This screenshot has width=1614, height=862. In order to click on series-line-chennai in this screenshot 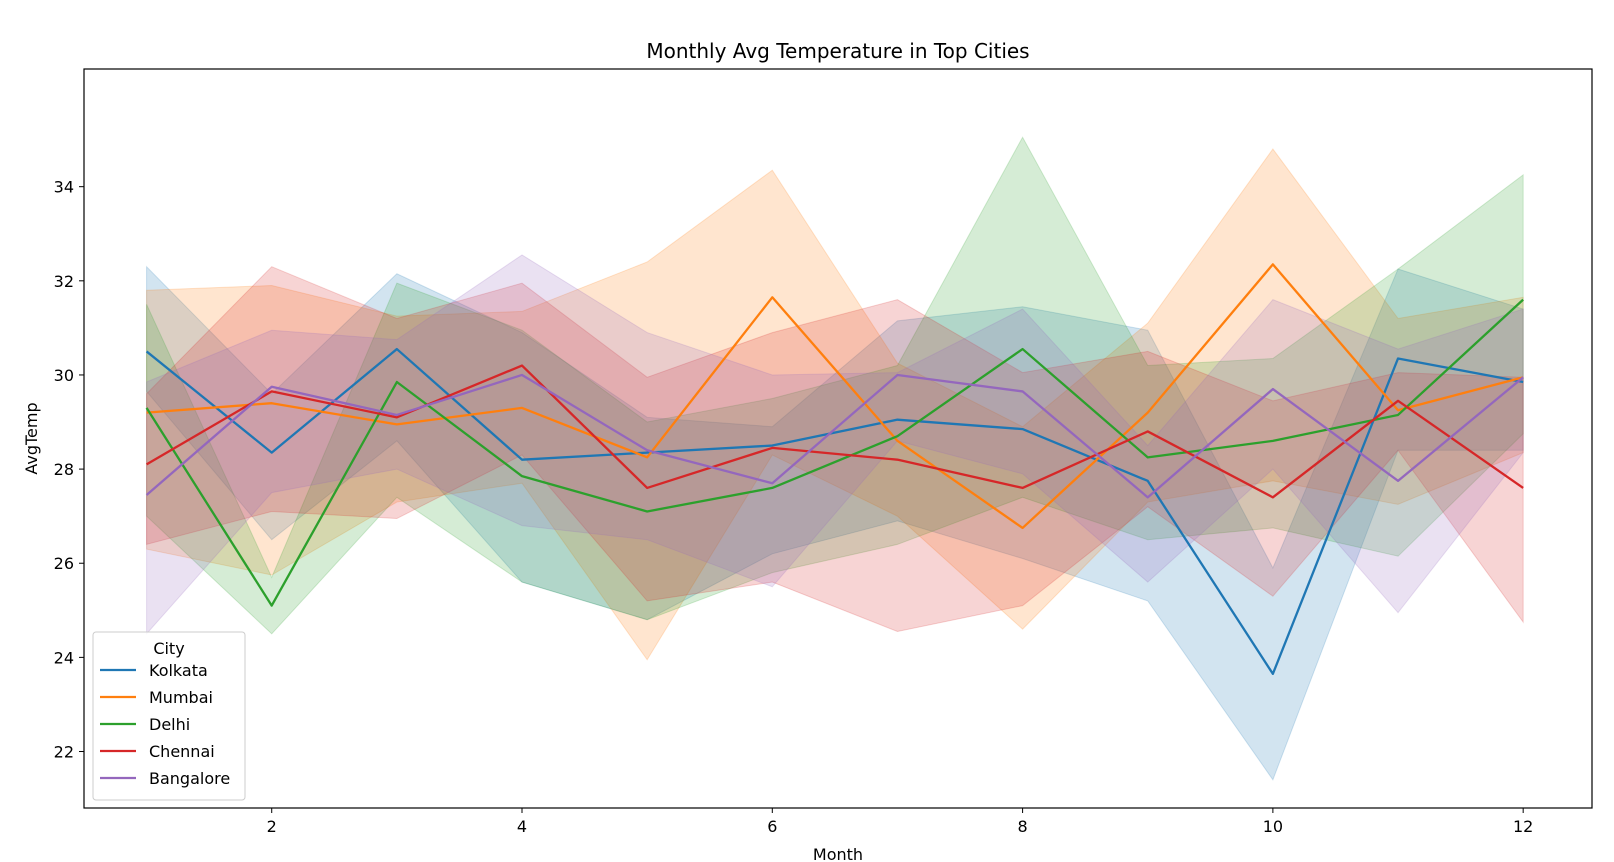, I will do `click(834, 431)`.